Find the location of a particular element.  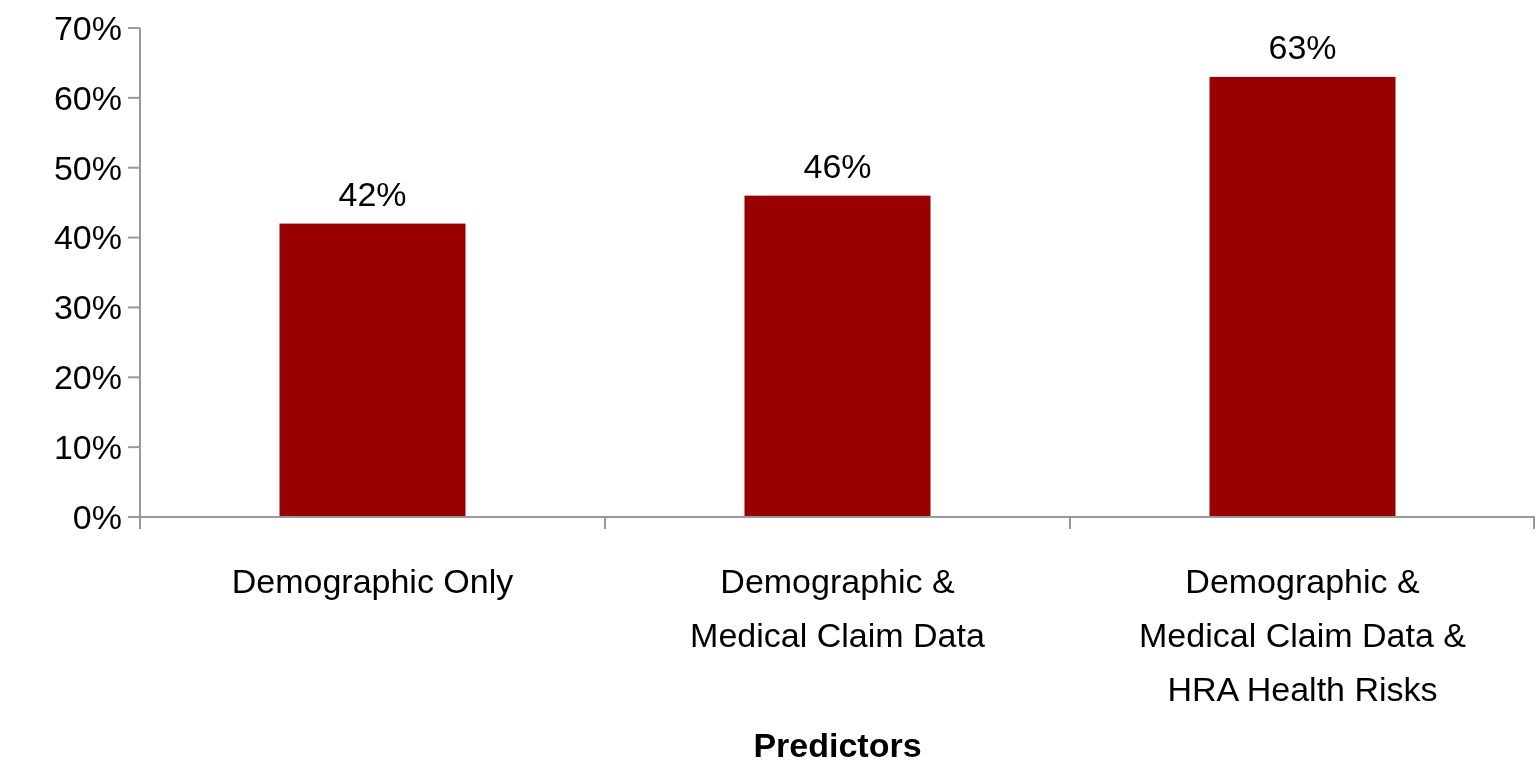

y-tick-label: 60% is located at coordinates (87, 97).